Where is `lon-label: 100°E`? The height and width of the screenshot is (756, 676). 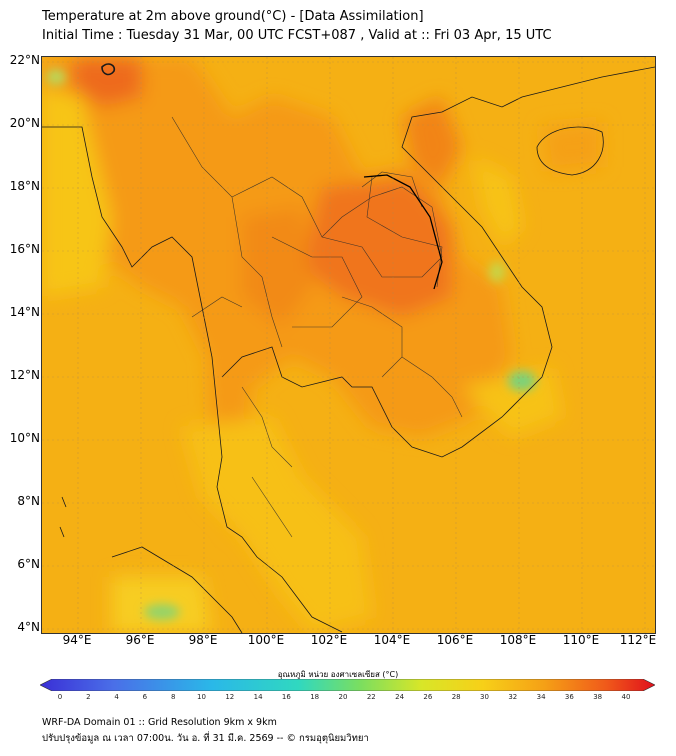 lon-label: 100°E is located at coordinates (266, 640).